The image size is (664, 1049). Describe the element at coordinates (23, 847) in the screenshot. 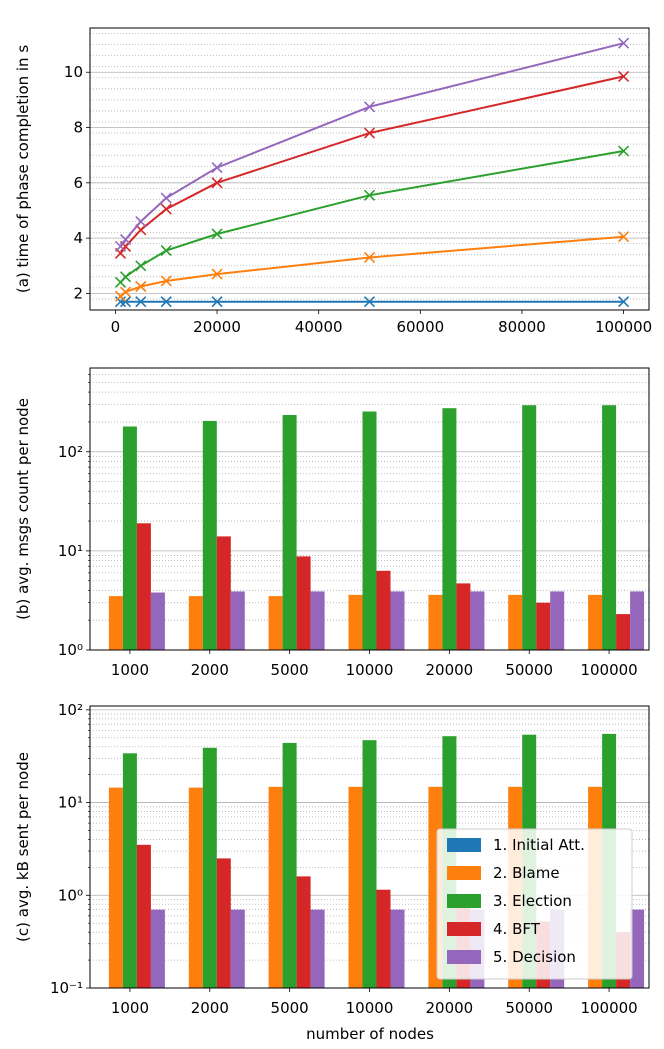

I see `panel-c-ylabel: (c) avg. kB sent per node` at that location.